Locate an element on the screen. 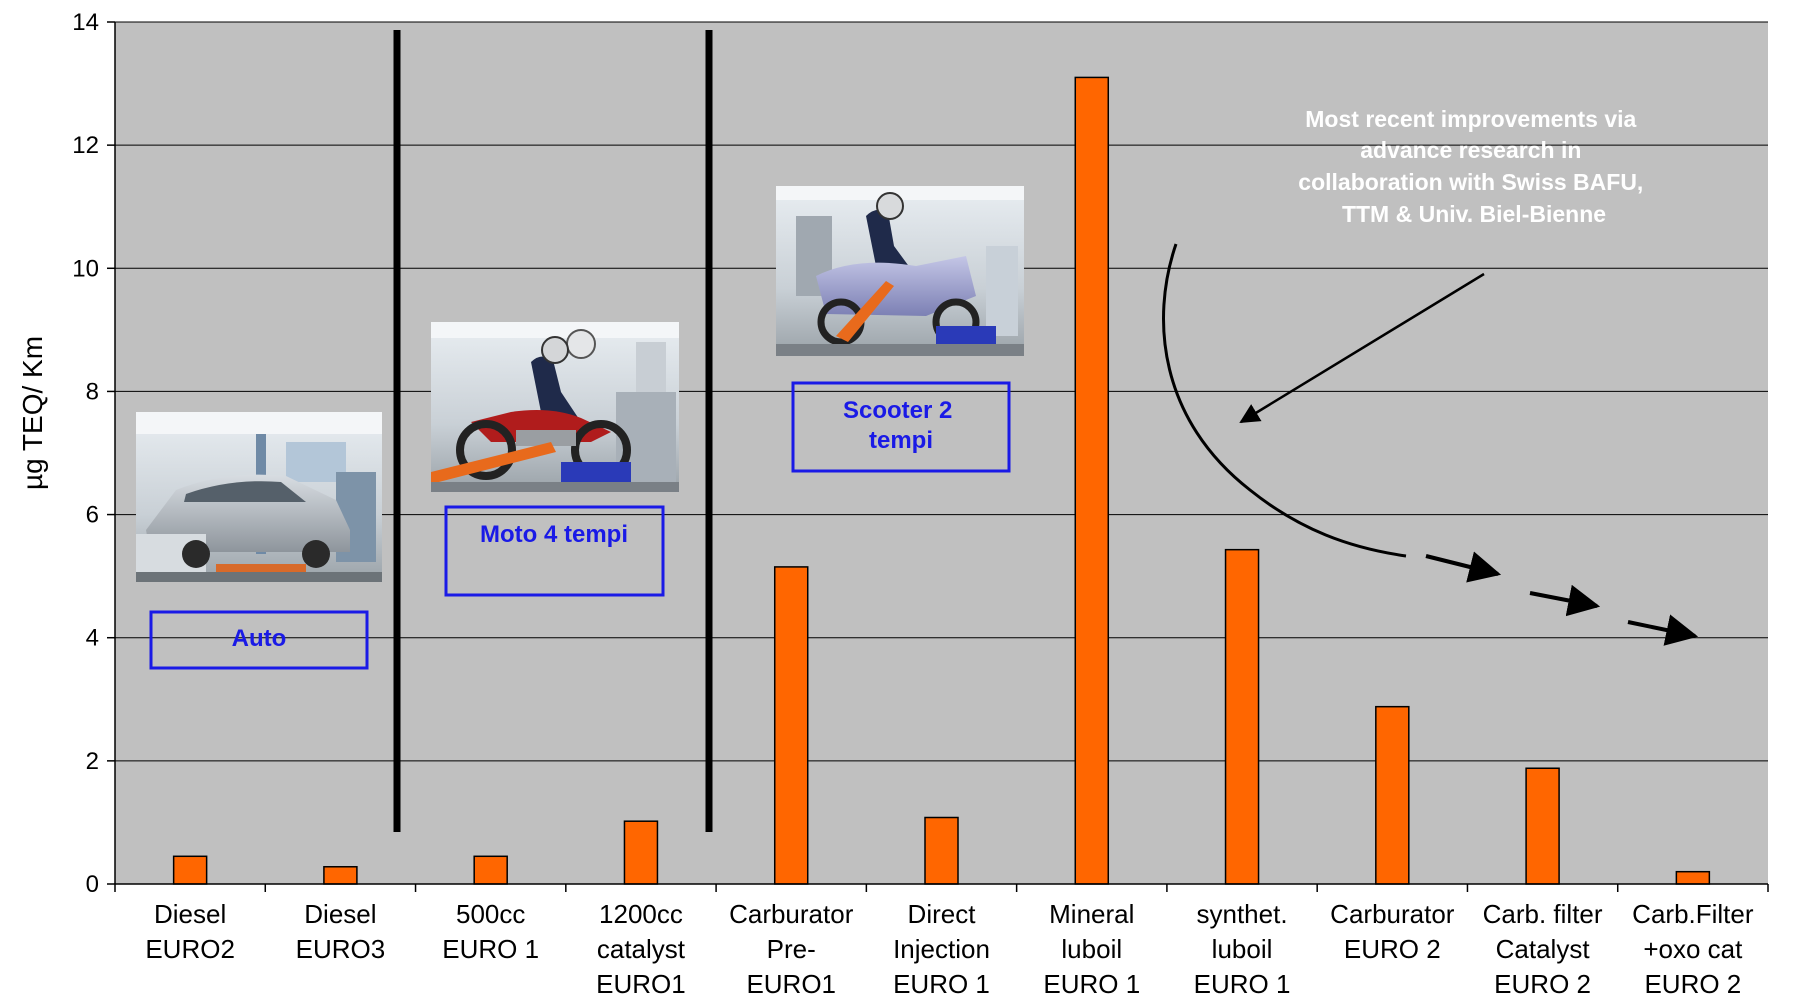  y-axis-title: µg TEQ/ Km is located at coordinates (32, 413).